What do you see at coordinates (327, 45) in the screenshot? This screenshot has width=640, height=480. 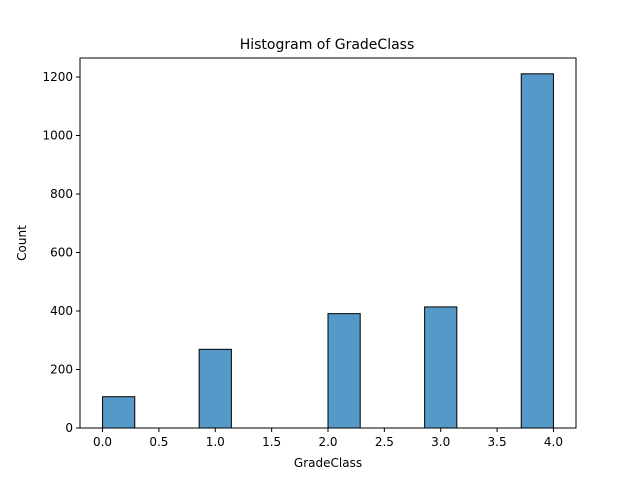 I see `chart-title: Histogram of GradeClass` at bounding box center [327, 45].